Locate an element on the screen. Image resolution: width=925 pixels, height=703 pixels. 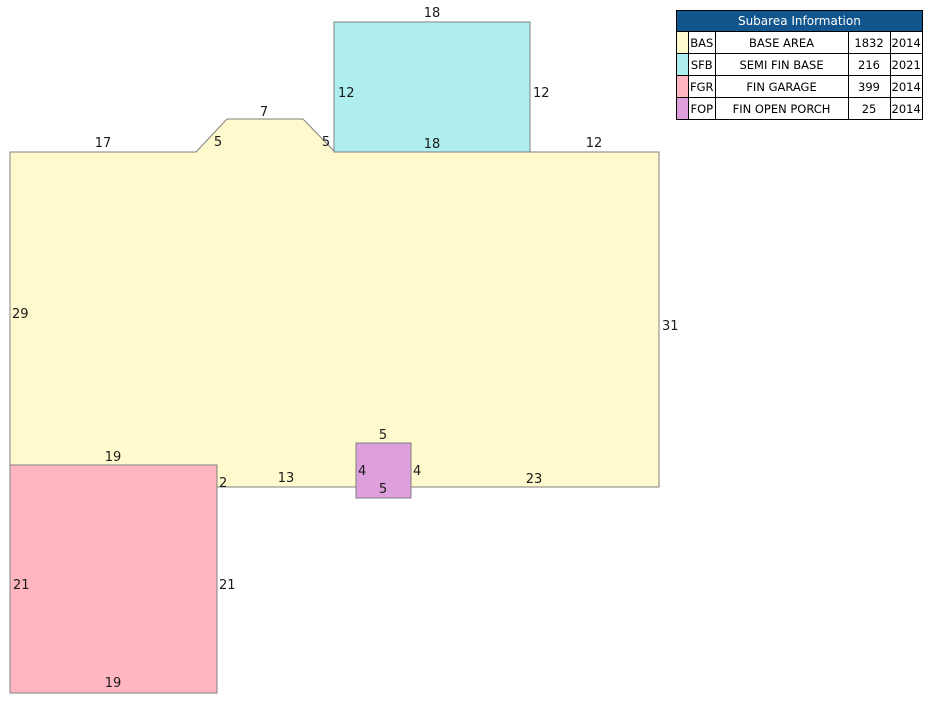
dimension-label: 31 is located at coordinates (670, 326).